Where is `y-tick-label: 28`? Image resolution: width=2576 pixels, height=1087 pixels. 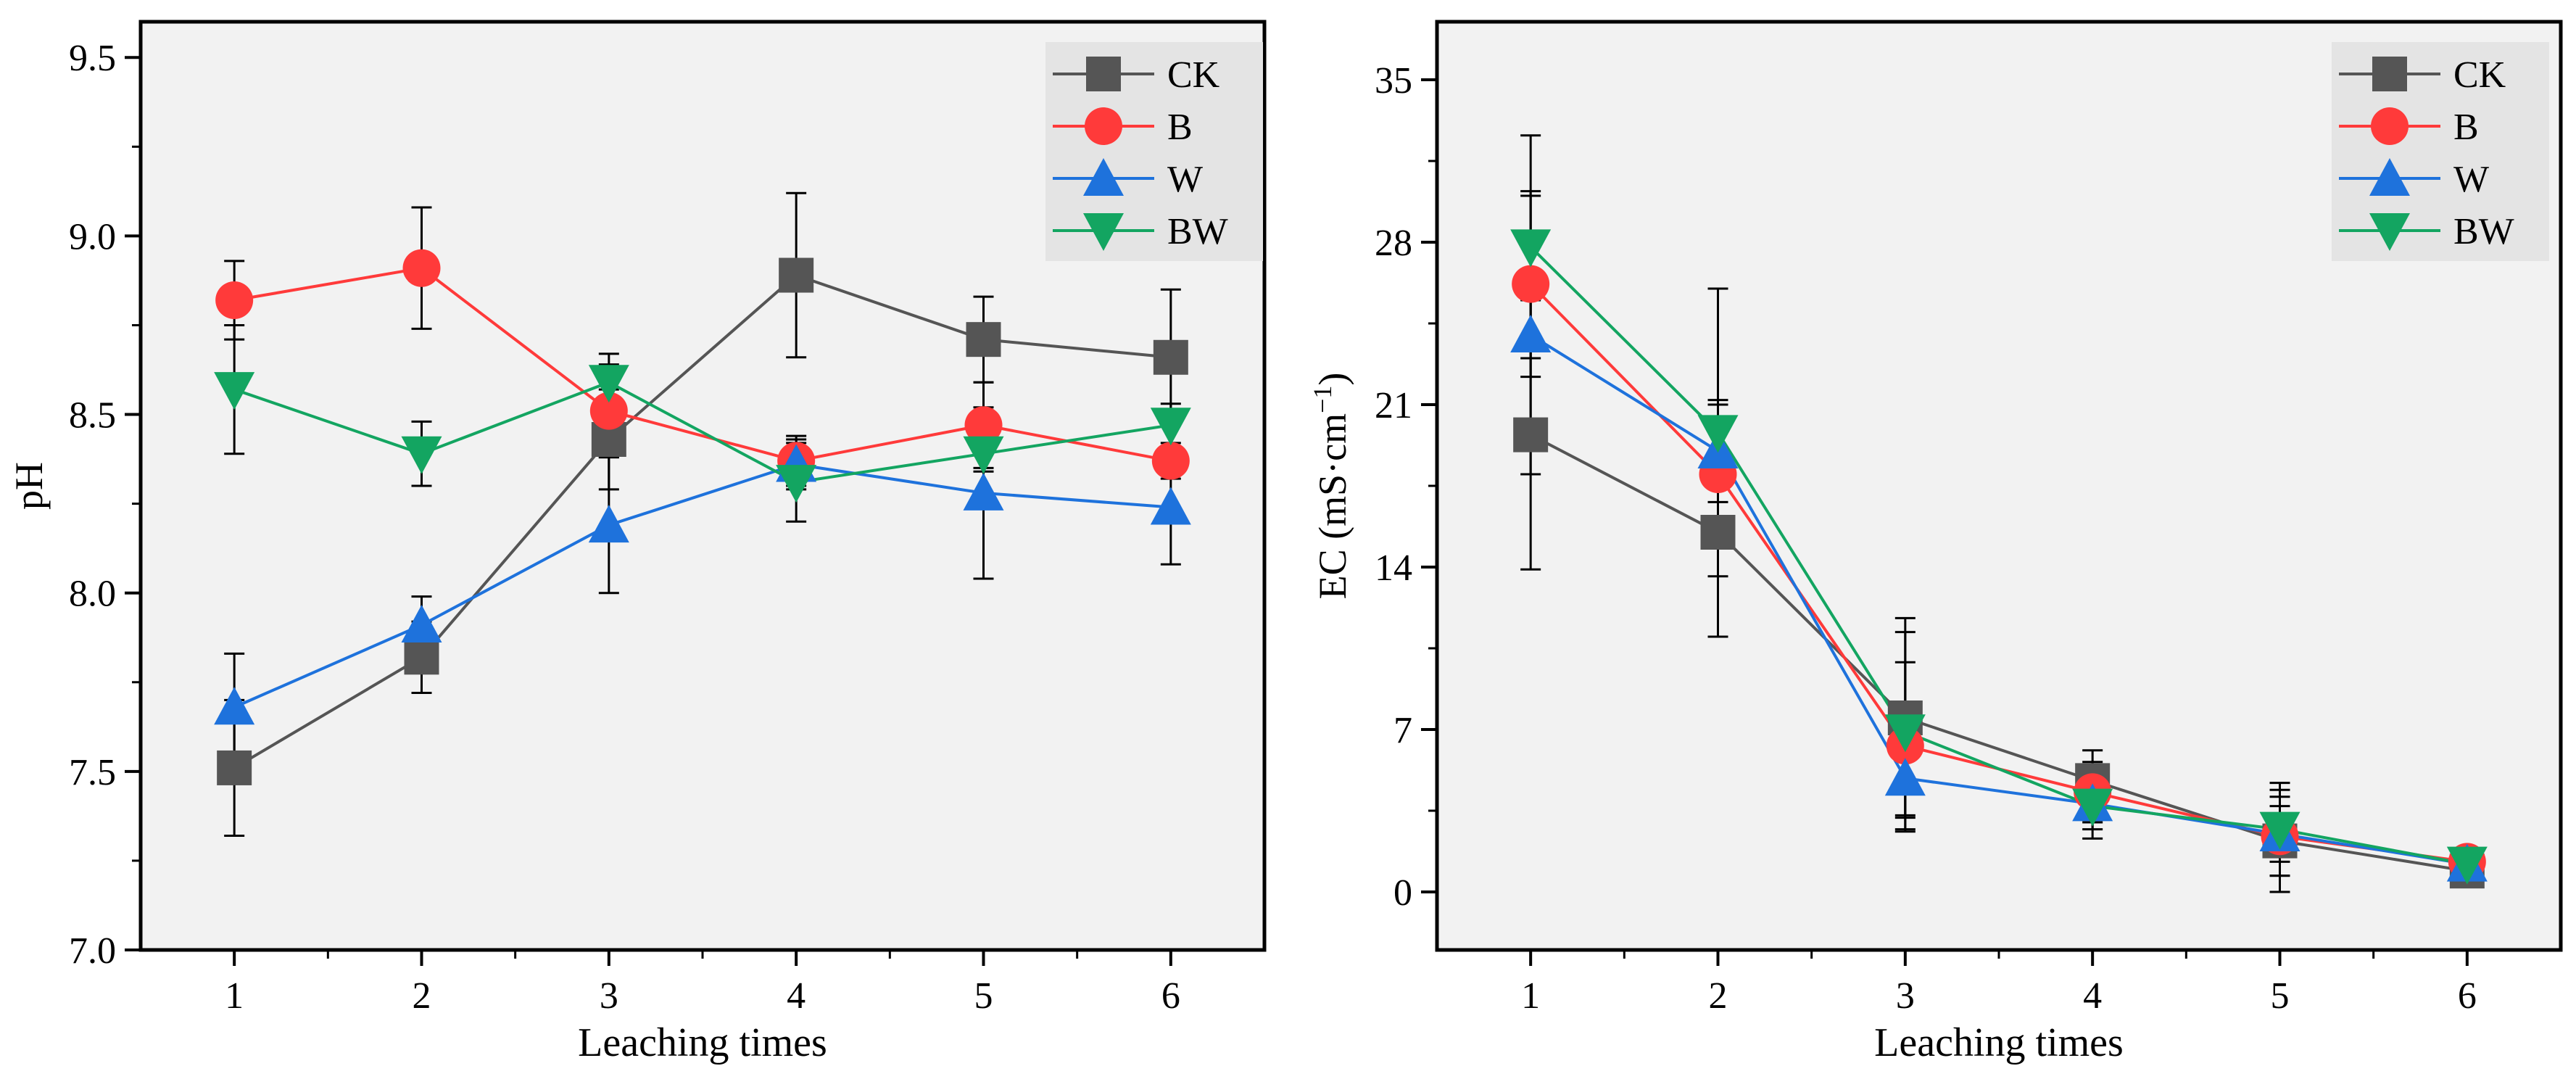
y-tick-label: 28 is located at coordinates (1394, 243).